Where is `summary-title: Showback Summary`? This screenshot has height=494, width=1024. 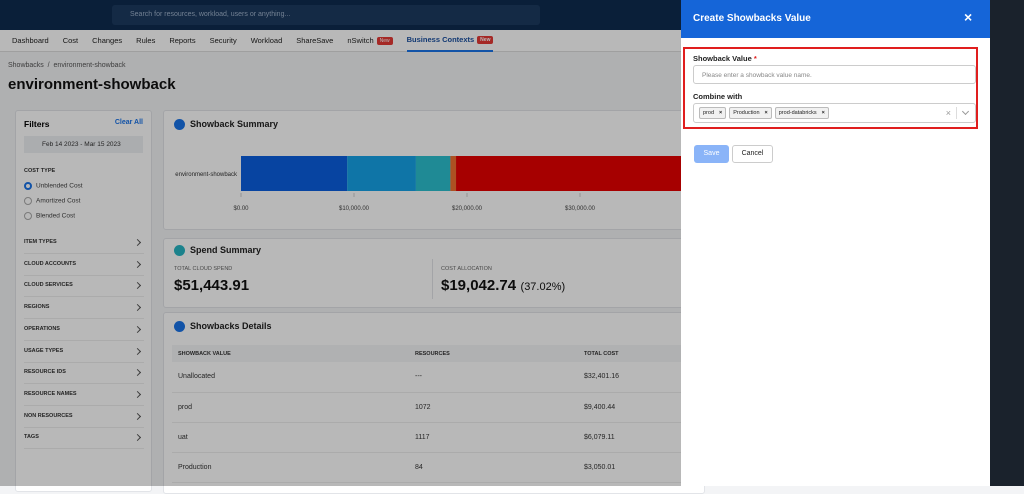
summary-title: Showback Summary is located at coordinates (226, 125).